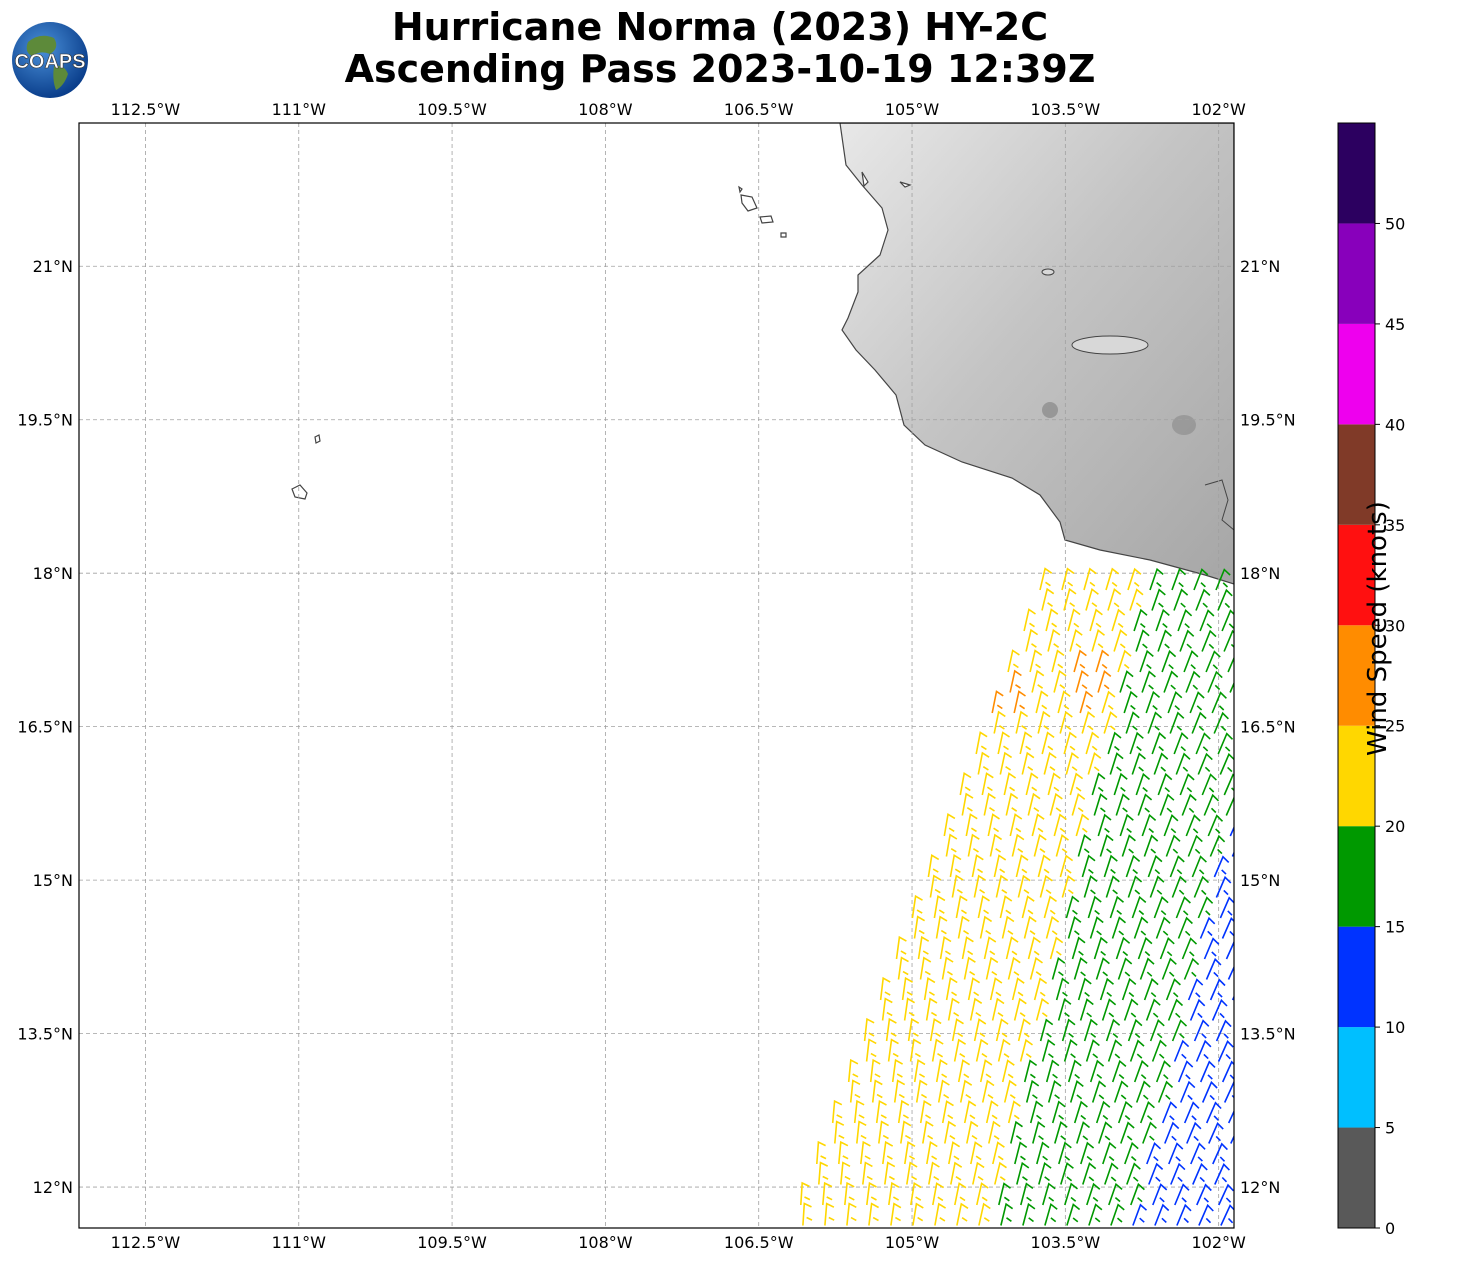  What do you see at coordinates (299, 492) in the screenshot?
I see `island-socorro` at bounding box center [299, 492].